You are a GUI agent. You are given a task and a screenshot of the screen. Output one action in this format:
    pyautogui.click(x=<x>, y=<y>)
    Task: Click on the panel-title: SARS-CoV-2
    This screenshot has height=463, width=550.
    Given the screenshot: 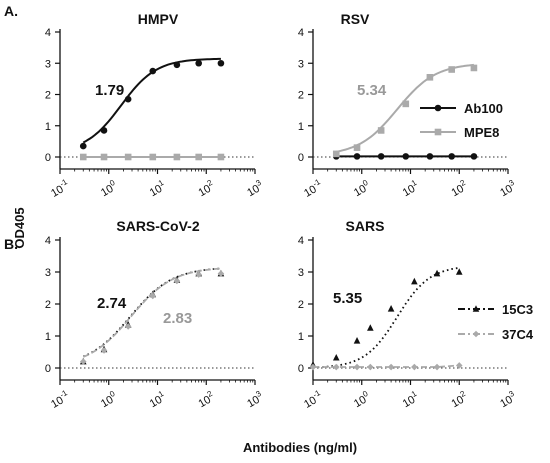 What is the action you would take?
    pyautogui.click(x=157, y=226)
    